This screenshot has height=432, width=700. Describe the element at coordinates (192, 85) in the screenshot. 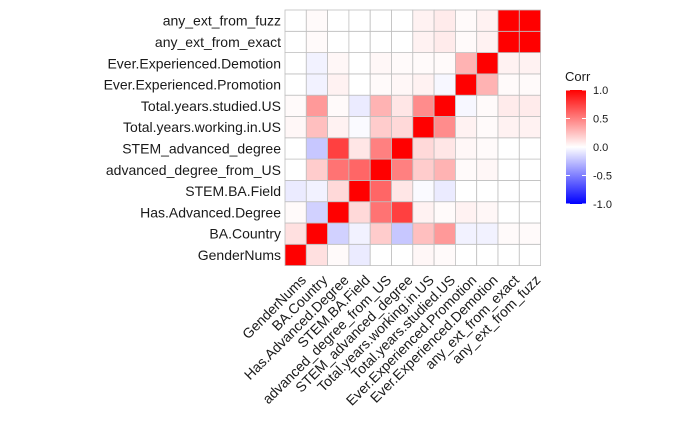

I see `y-tick-label: Ever.Experienced.Promotion` at that location.